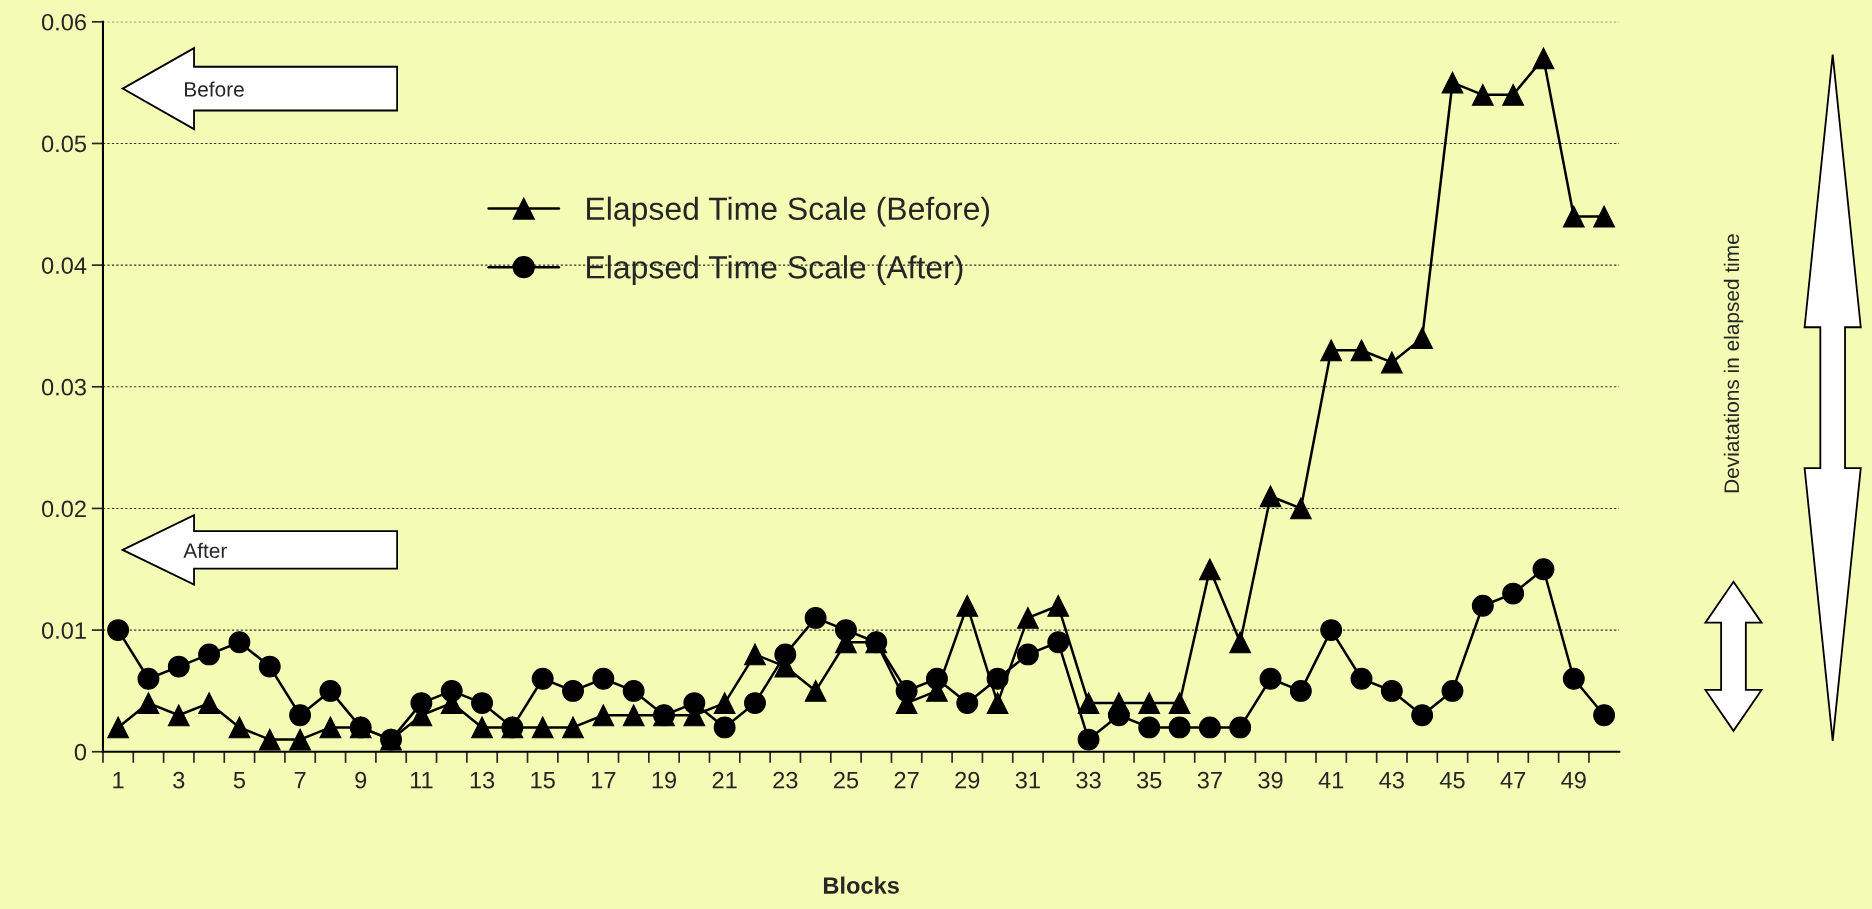 This screenshot has width=1872, height=909. Describe the element at coordinates (80, 752) in the screenshot. I see `y-tick-label: 0` at that location.